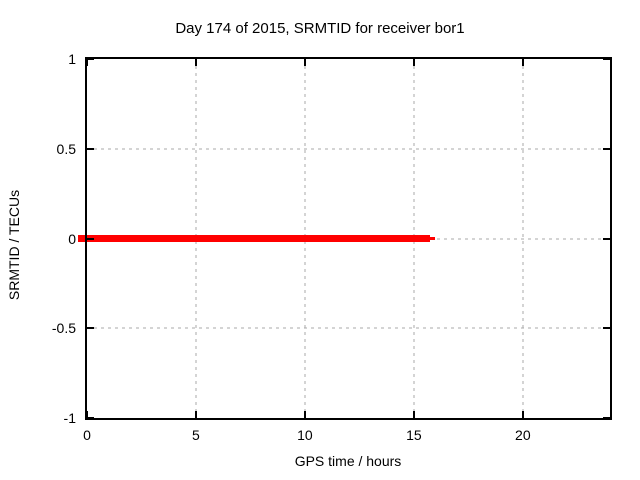  Describe the element at coordinates (414, 435) in the screenshot. I see `x-tick-label: 15` at that location.